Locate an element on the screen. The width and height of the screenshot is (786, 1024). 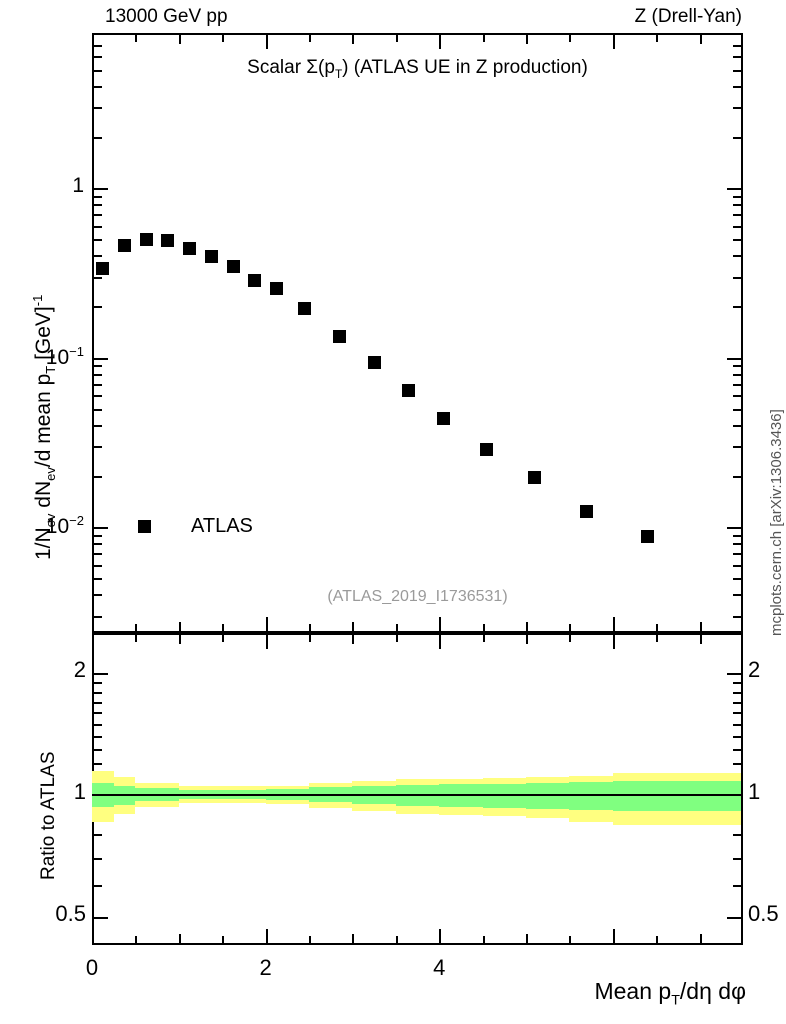
y-tick-label-ratio-right-0: 2 is located at coordinates (754, 669).